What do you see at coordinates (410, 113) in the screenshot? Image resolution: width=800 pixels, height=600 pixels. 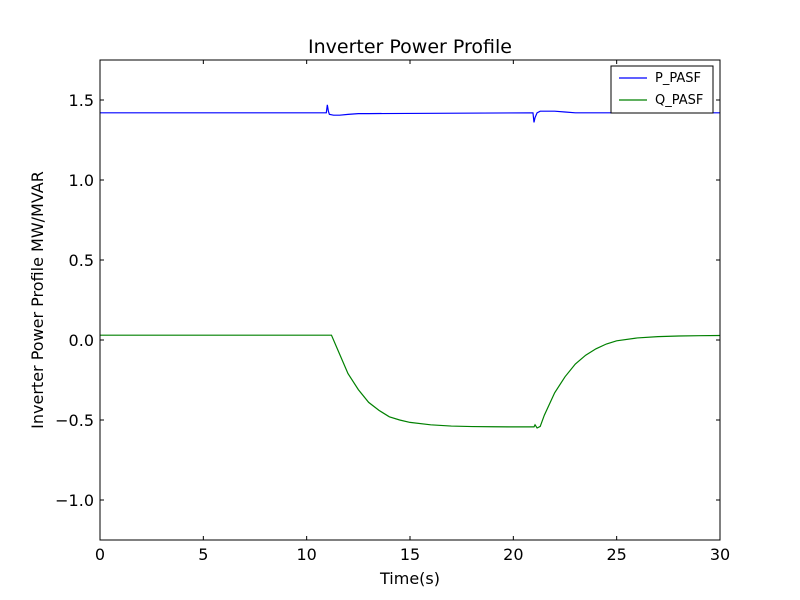 I see `series-line-p-pasf` at bounding box center [410, 113].